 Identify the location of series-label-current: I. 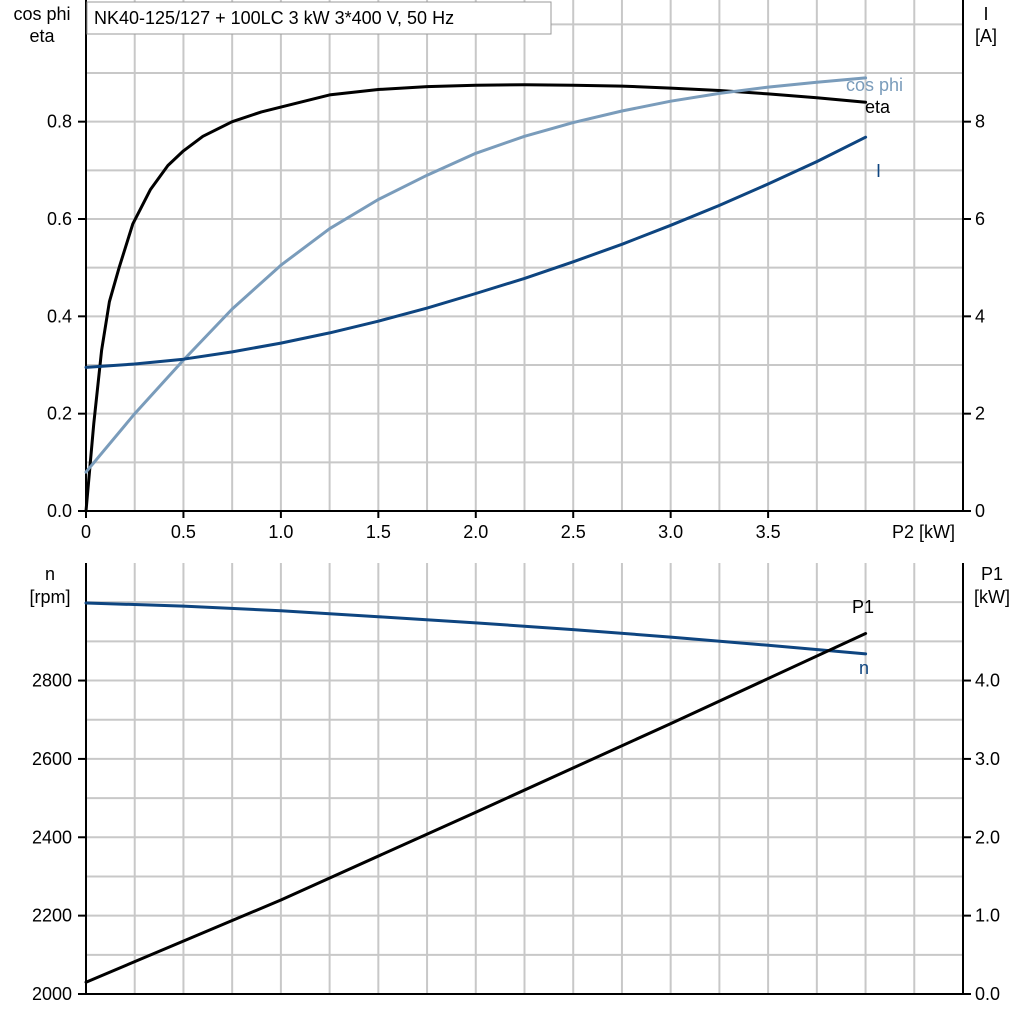
(878, 171).